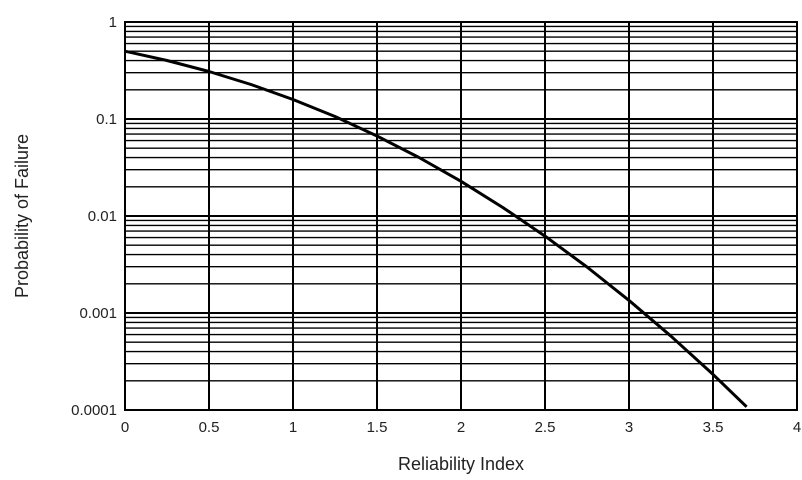 The image size is (802, 480). I want to click on x-tick-labels: 0 0.5 1 1.5 2 2.5 3 3.5 4, so click(461, 427).